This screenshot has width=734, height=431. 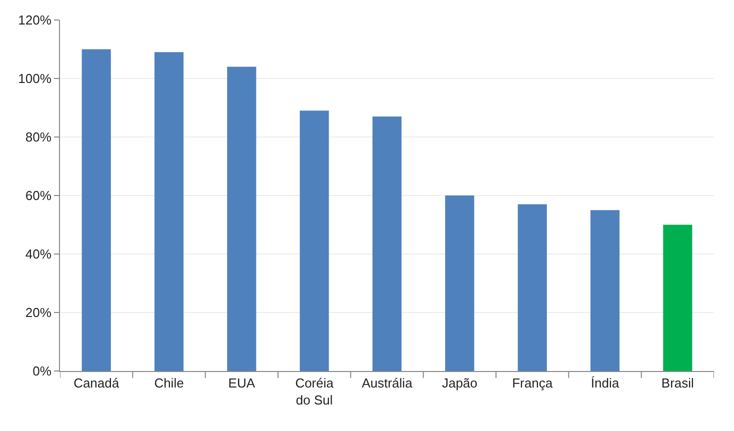 I want to click on y-tick-label: 0%, so click(x=42, y=371).